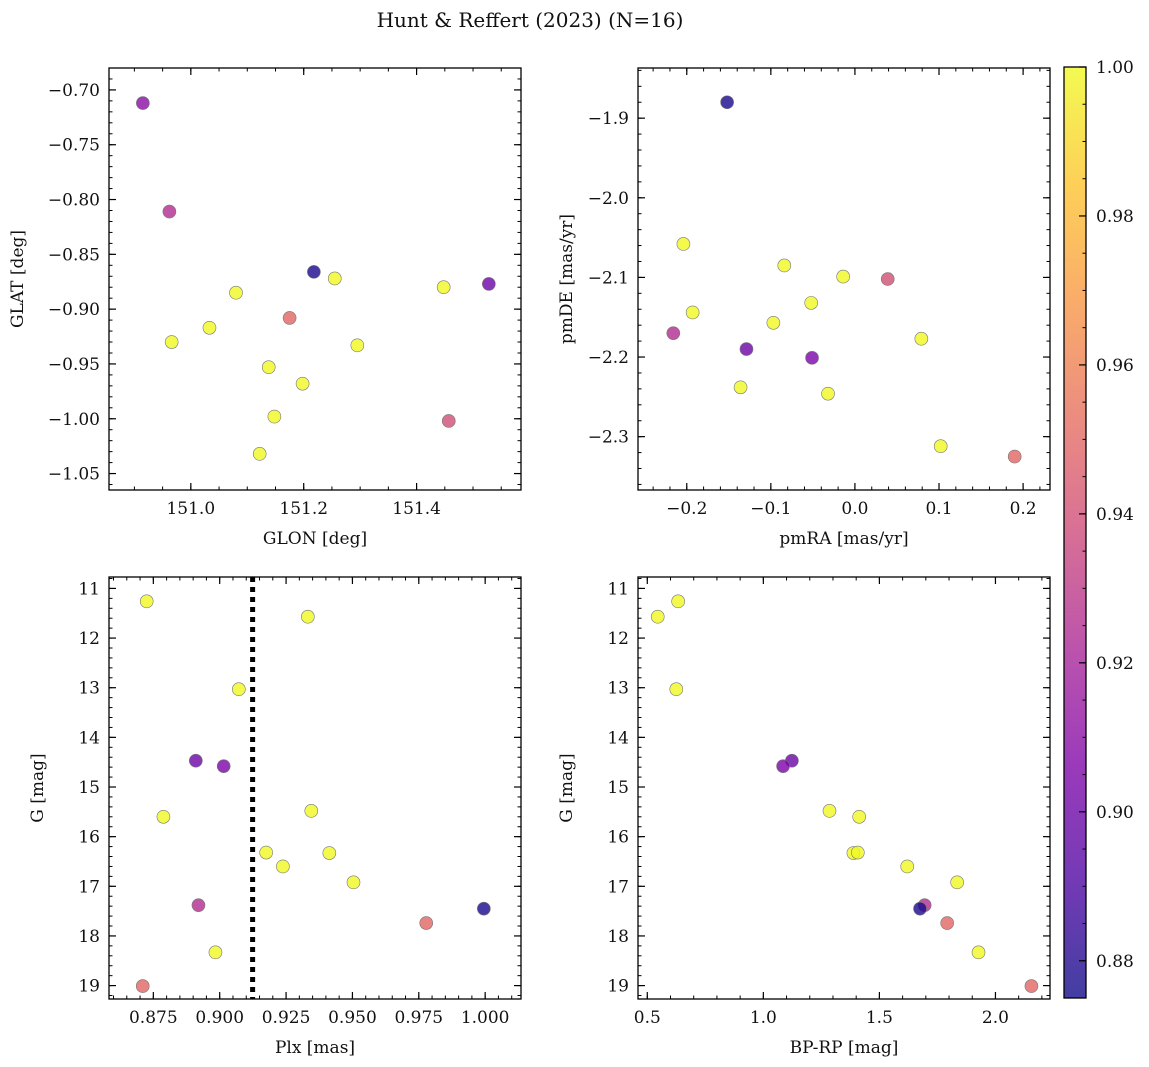  Describe the element at coordinates (418, 1018) in the screenshot. I see `x-tick-label: 0.975` at that location.